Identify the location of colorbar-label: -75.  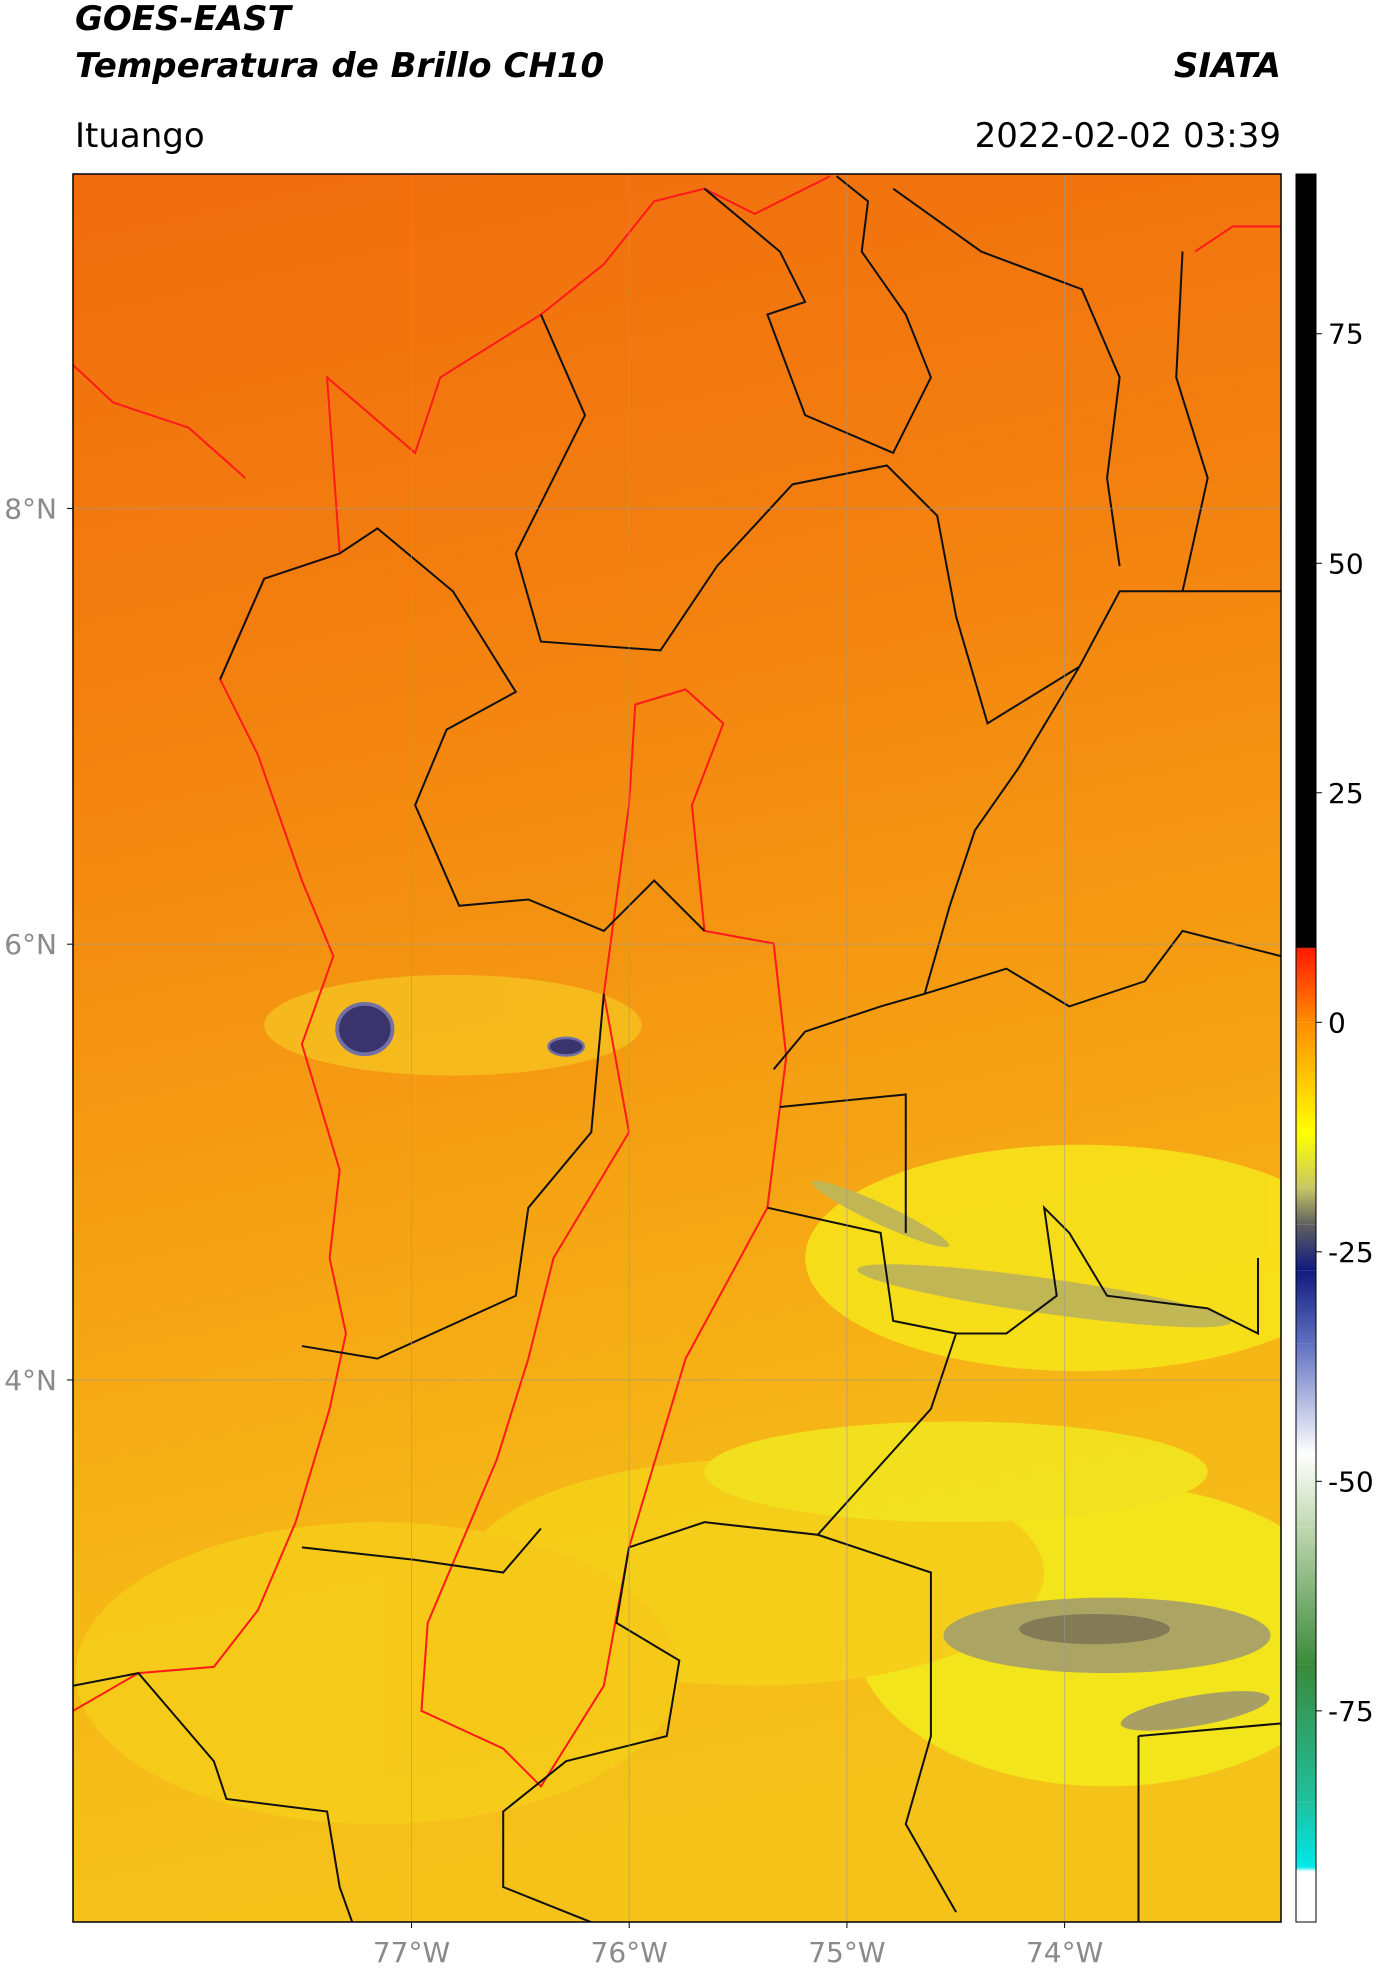
(1351, 1711).